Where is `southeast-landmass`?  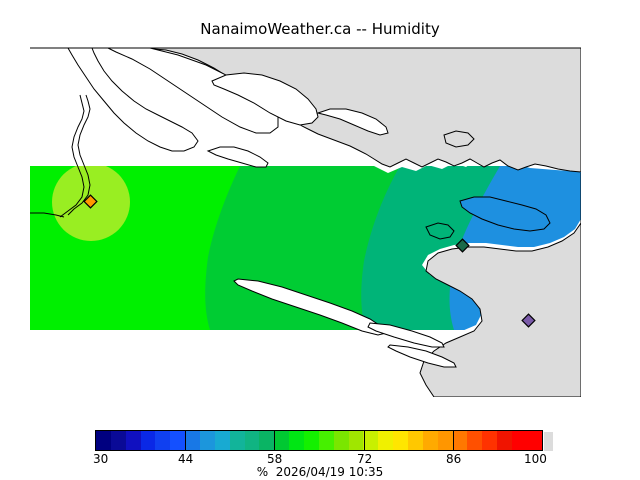 southeast-landmass is located at coordinates (500, 285).